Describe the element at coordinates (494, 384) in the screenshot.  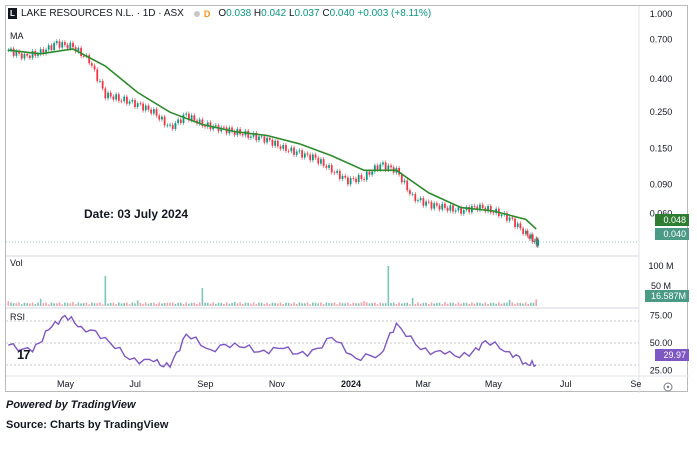
I see `time-tick-label: May` at that location.